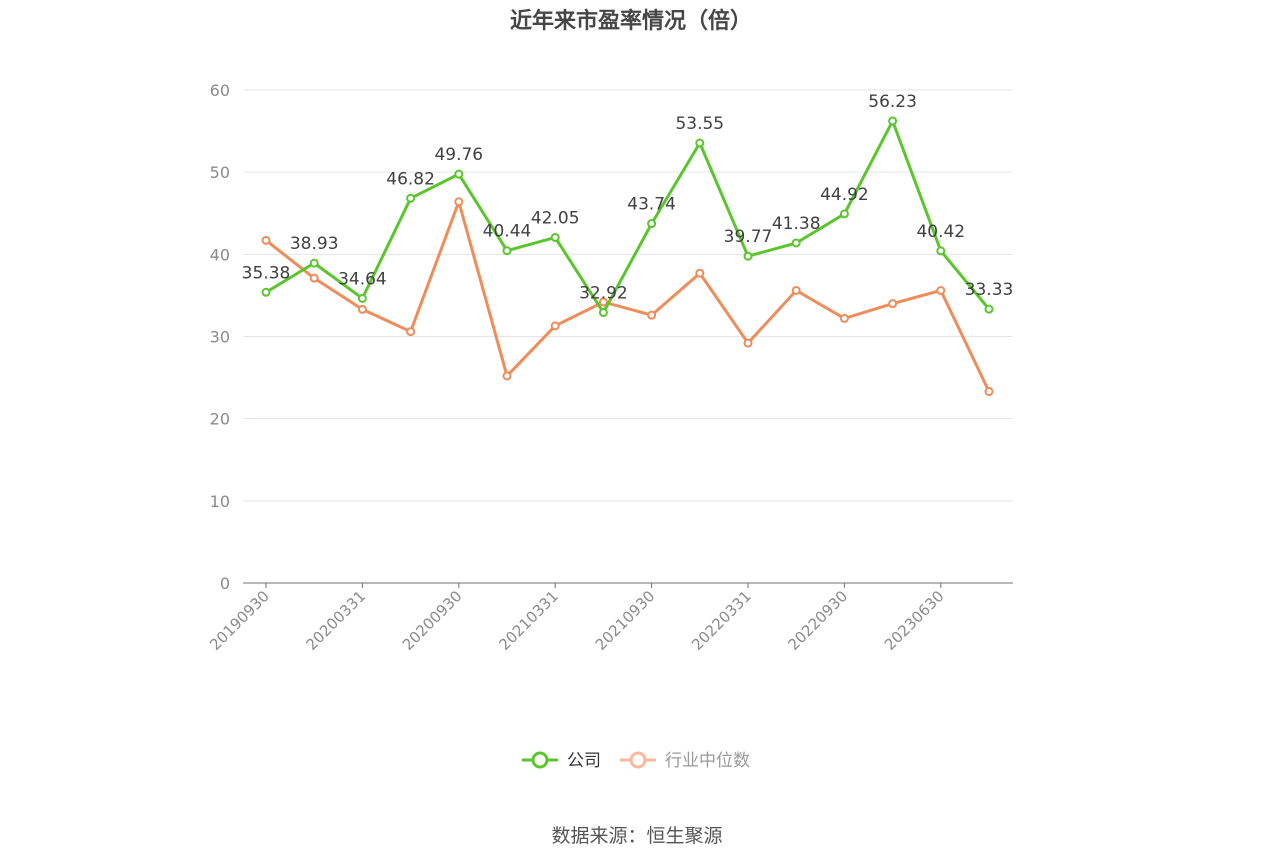 Image resolution: width=1275 pixels, height=862 pixels. I want to click on x-tick-label: 20190930, so click(239, 620).